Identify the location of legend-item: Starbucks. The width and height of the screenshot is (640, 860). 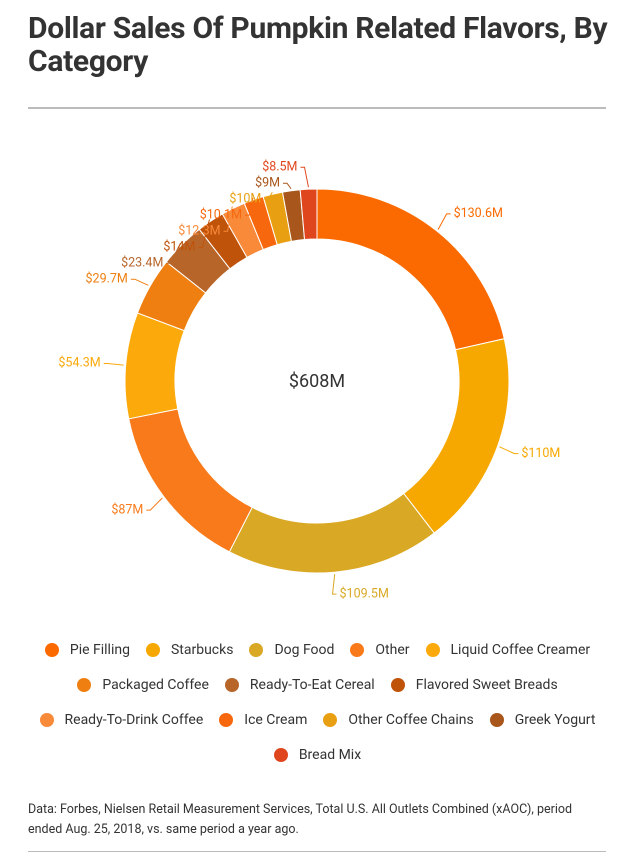
(189, 649).